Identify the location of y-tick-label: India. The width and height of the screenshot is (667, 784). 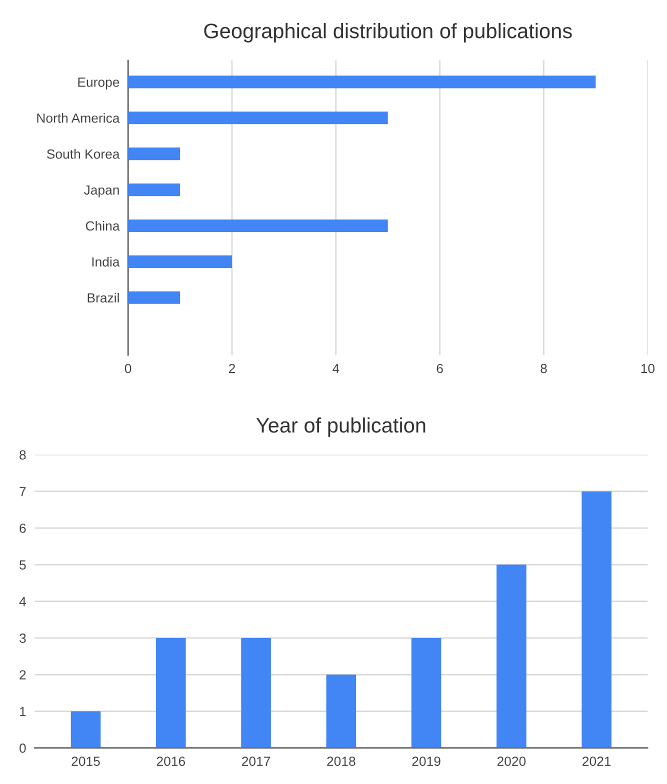
(106, 261).